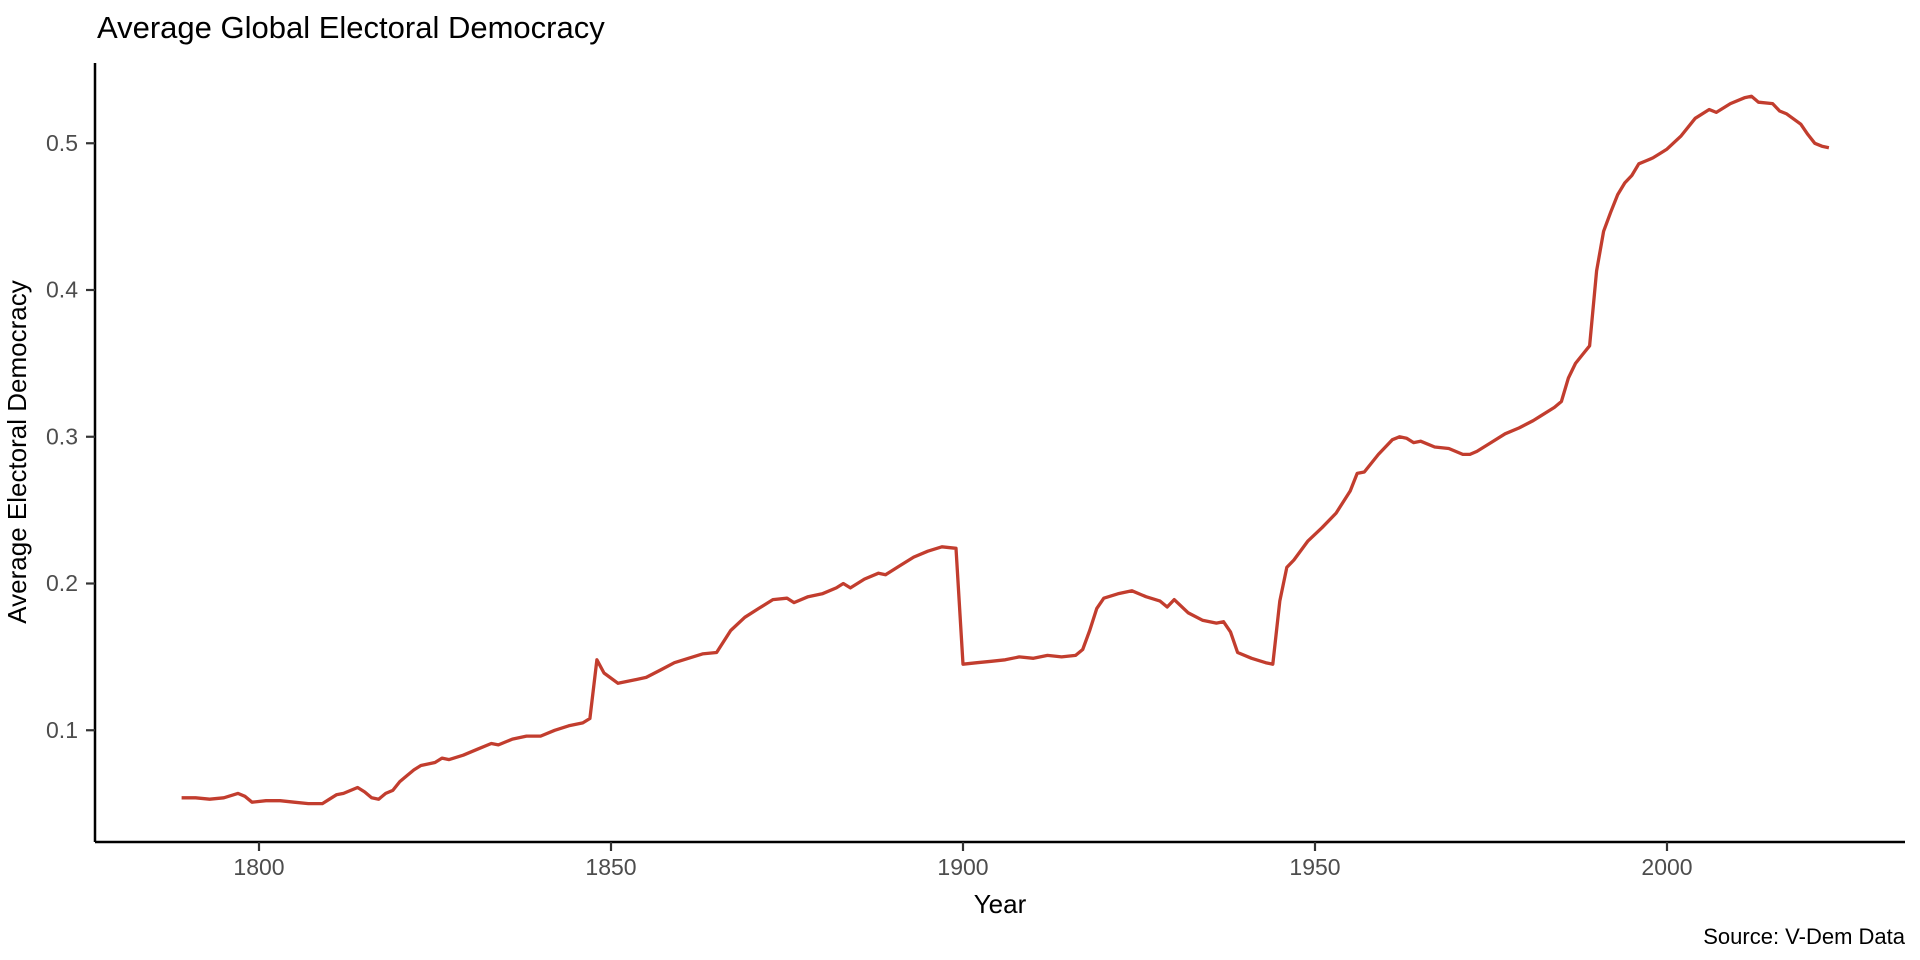  I want to click on y-tick-label: 0.5, so click(62, 143).